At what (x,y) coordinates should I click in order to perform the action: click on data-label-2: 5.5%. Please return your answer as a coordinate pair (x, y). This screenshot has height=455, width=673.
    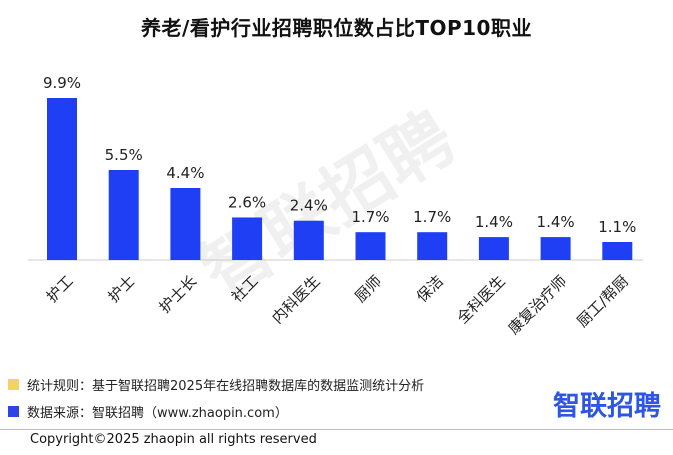
    Looking at the image, I should click on (124, 155).